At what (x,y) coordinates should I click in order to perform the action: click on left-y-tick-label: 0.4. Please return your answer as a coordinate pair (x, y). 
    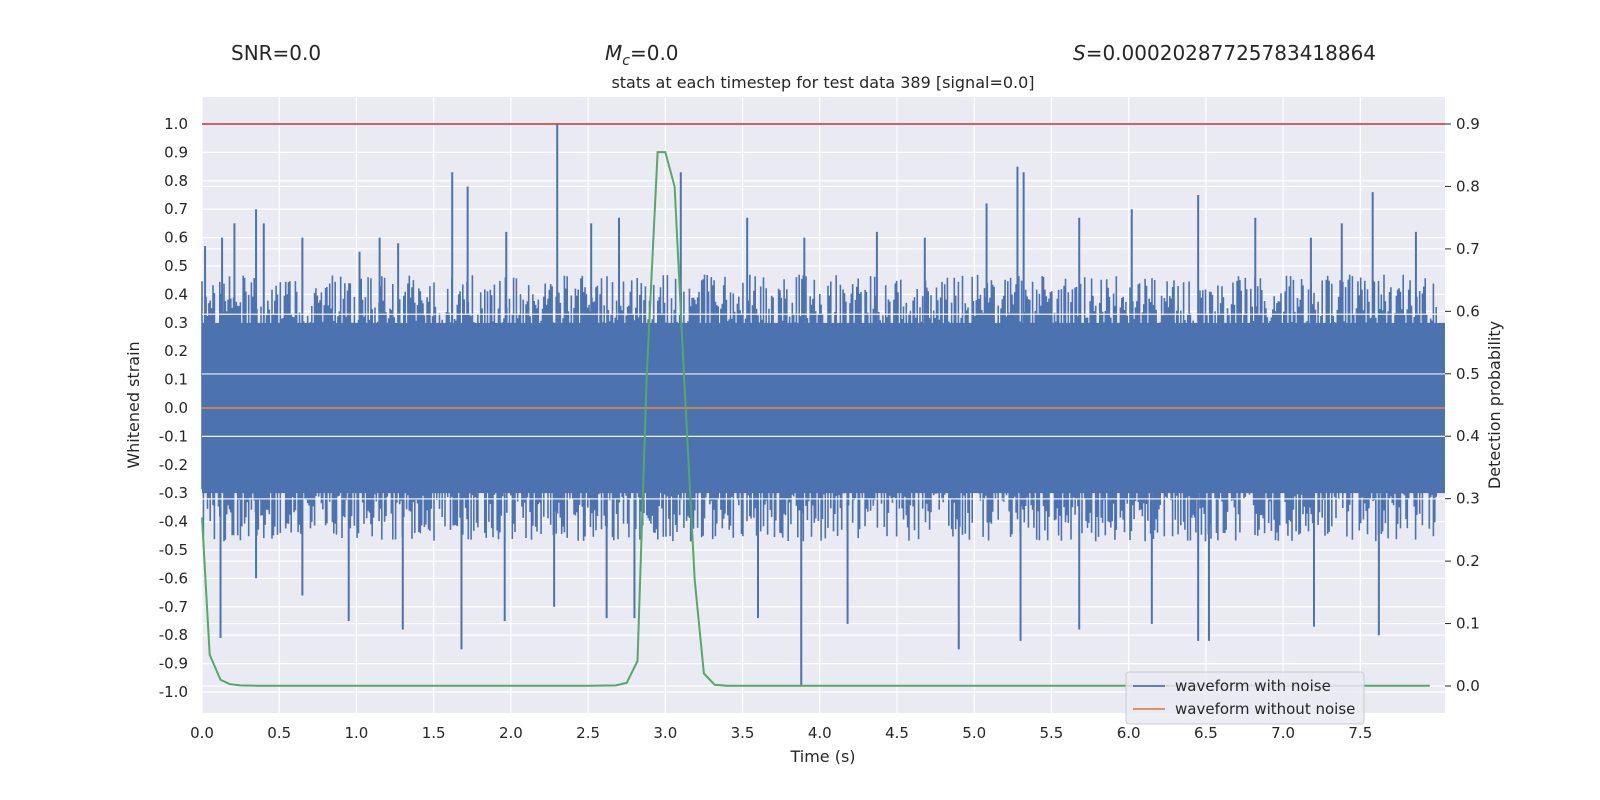
    Looking at the image, I should click on (176, 294).